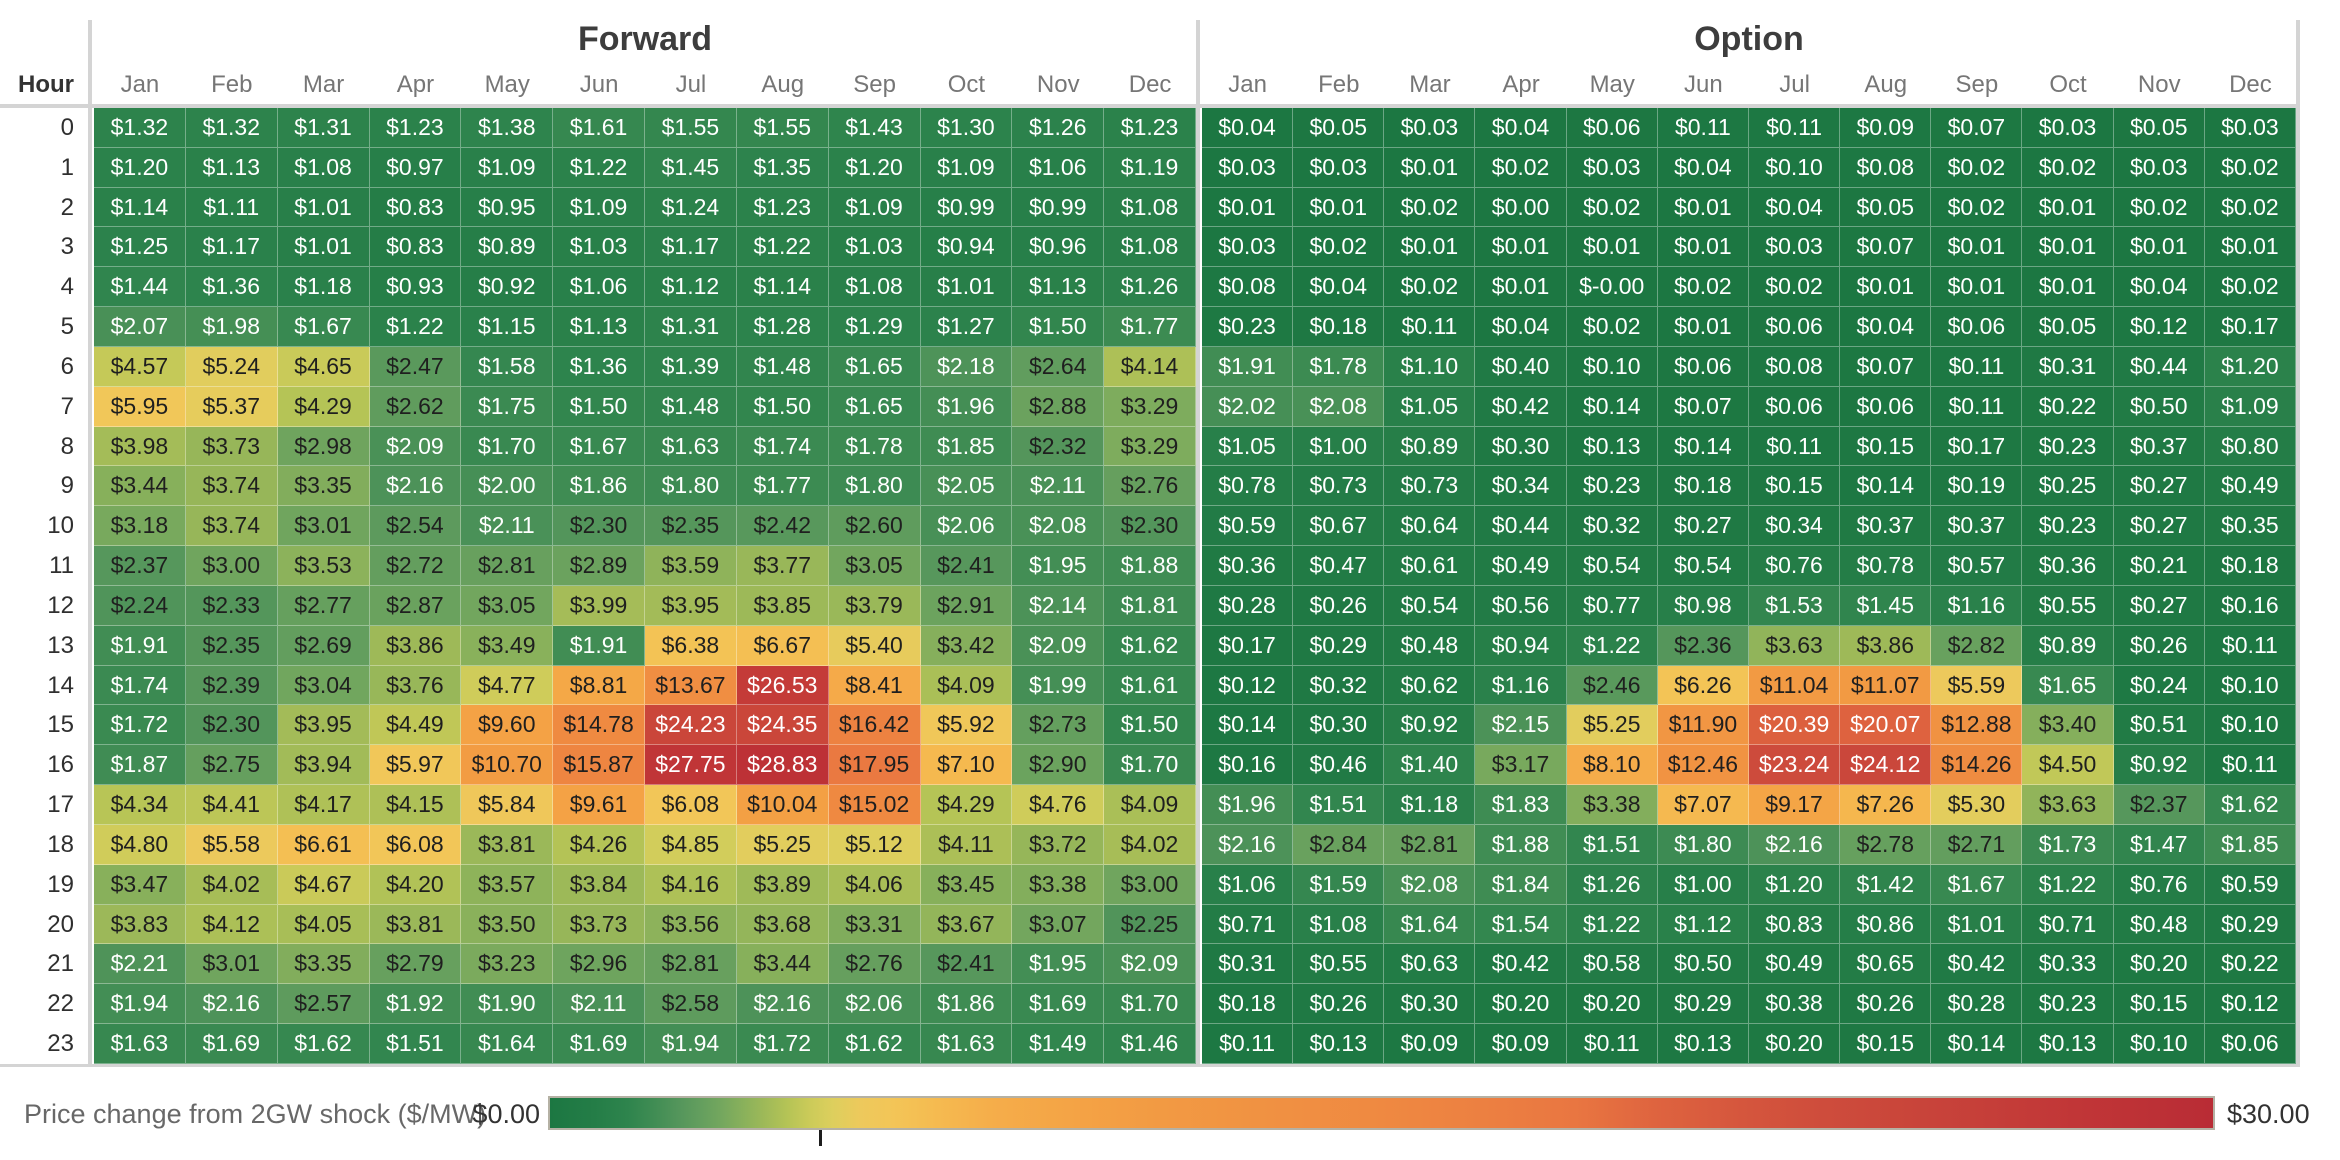 This screenshot has width=2340, height=1160. I want to click on heatmap-cell: $1.00, so click(1703, 884).